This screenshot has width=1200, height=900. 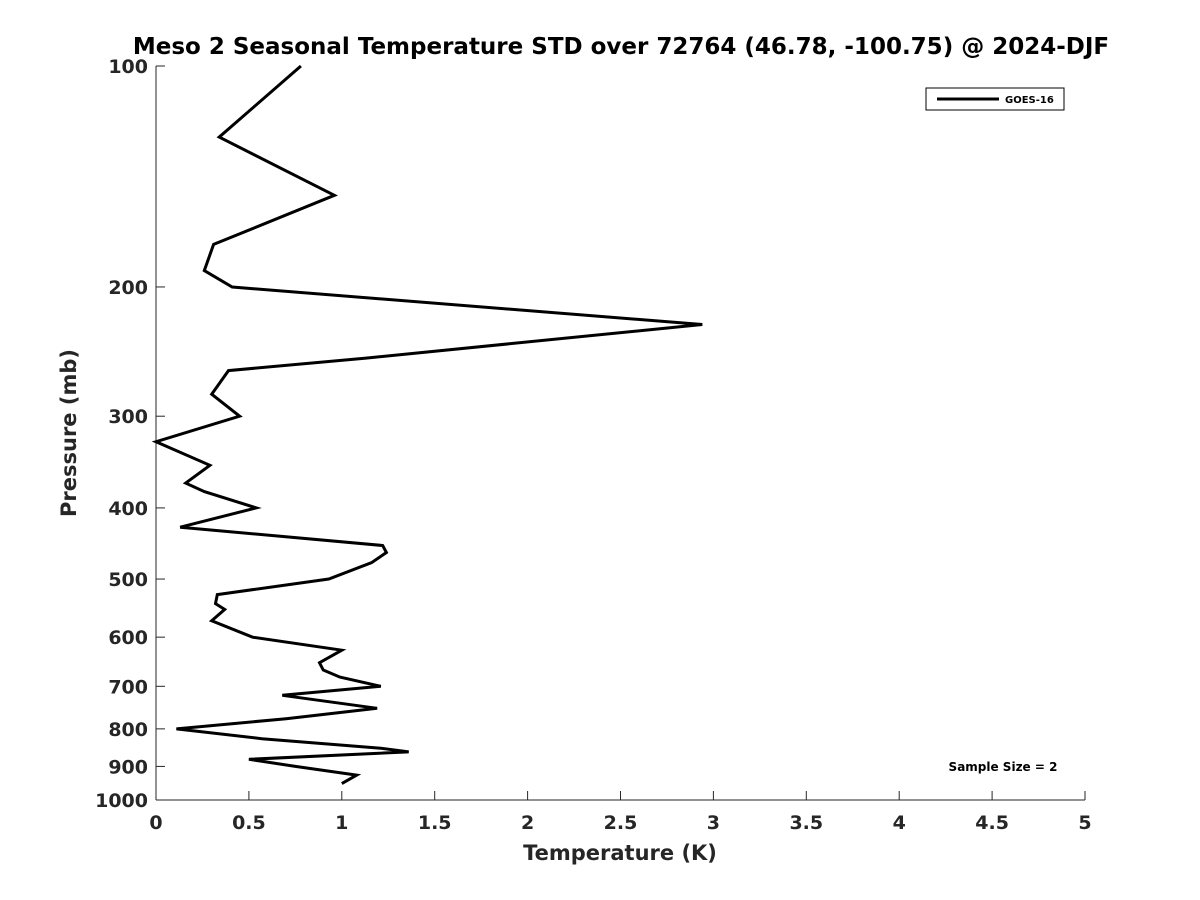 What do you see at coordinates (155, 823) in the screenshot?
I see `x-tick-label: 0` at bounding box center [155, 823].